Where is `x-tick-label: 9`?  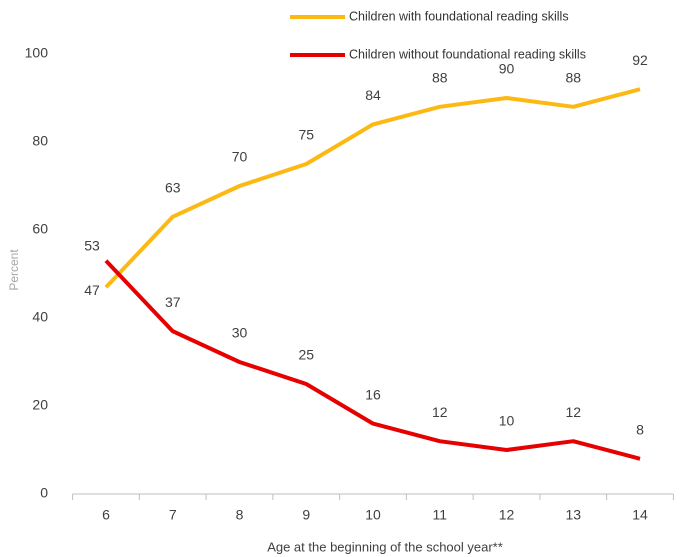 x-tick-label: 9 is located at coordinates (306, 515).